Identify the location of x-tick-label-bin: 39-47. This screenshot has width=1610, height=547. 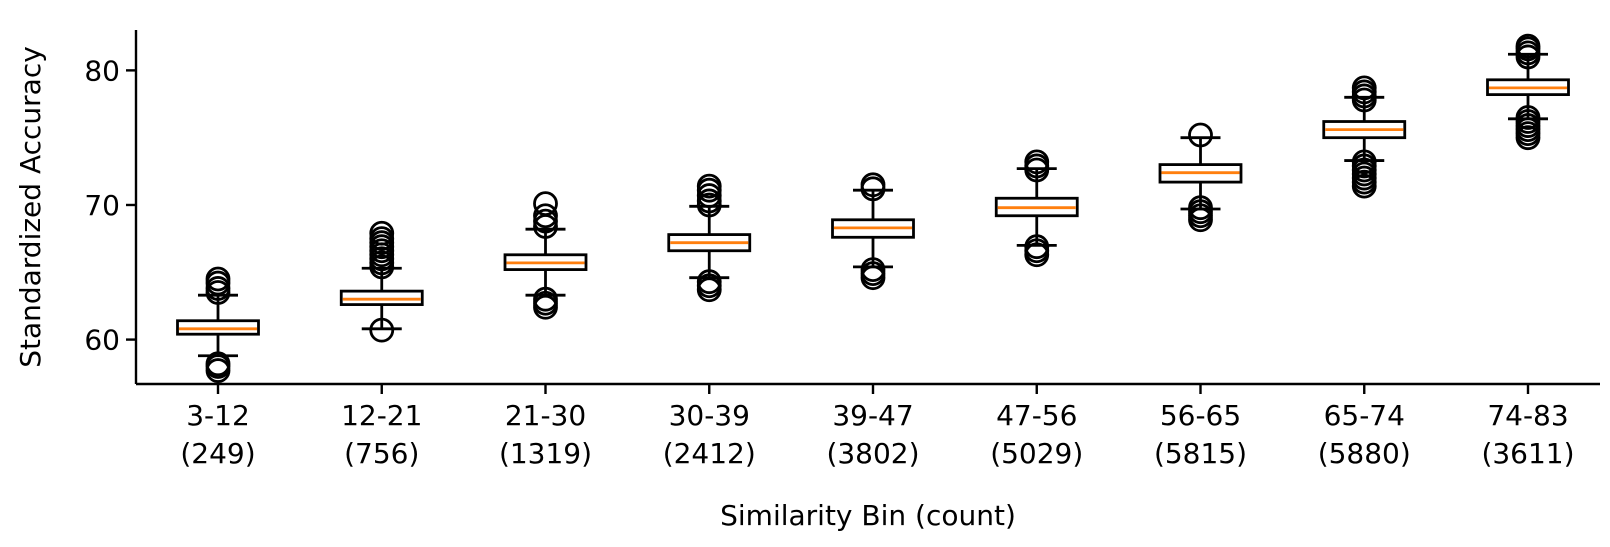
(872, 415).